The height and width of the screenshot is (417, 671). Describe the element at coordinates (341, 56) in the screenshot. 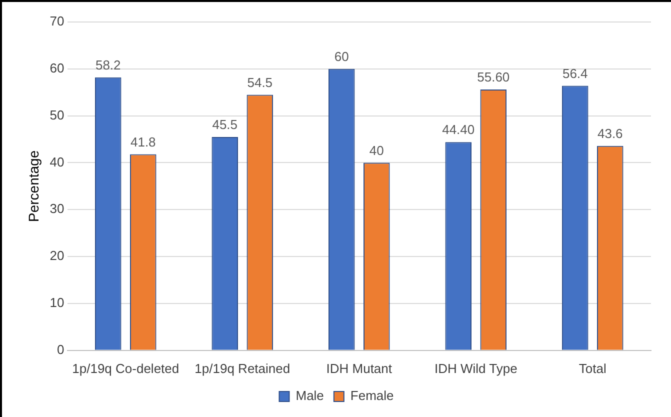

I see `data-label: 60` at that location.